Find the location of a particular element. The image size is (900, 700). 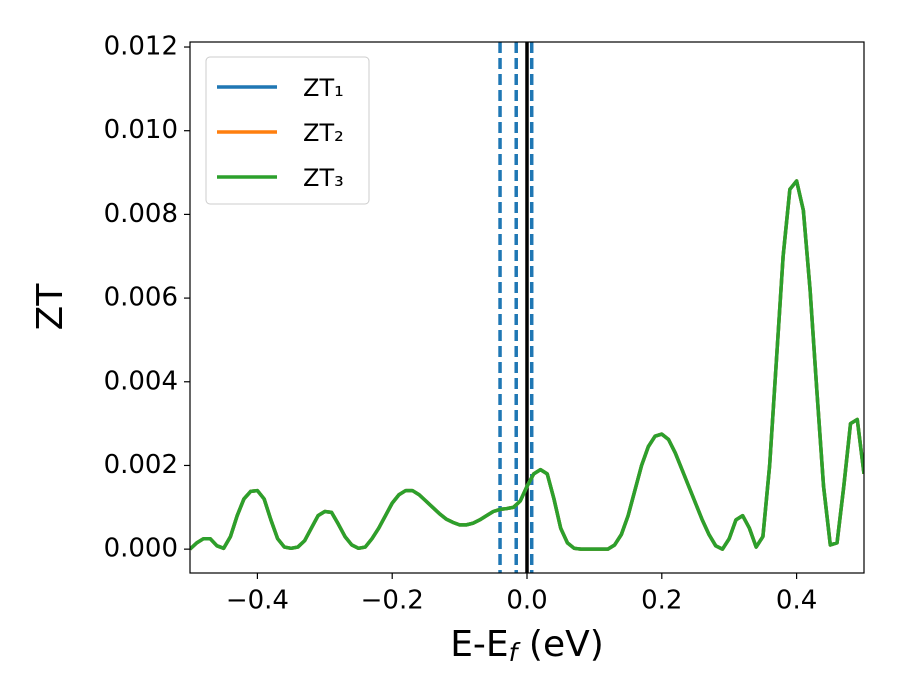

legend-box is located at coordinates (287, 130).